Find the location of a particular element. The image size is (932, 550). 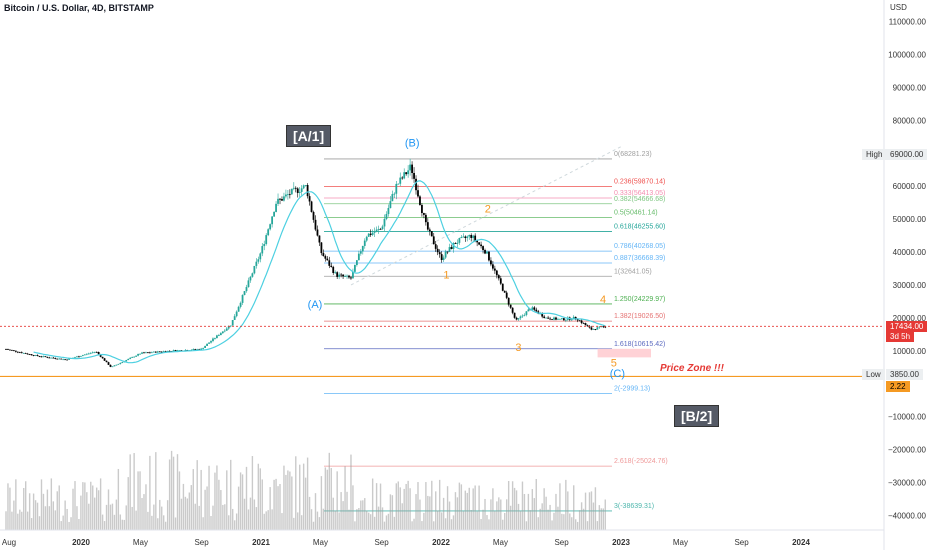

wave-label-c: (C) is located at coordinates (617, 374).